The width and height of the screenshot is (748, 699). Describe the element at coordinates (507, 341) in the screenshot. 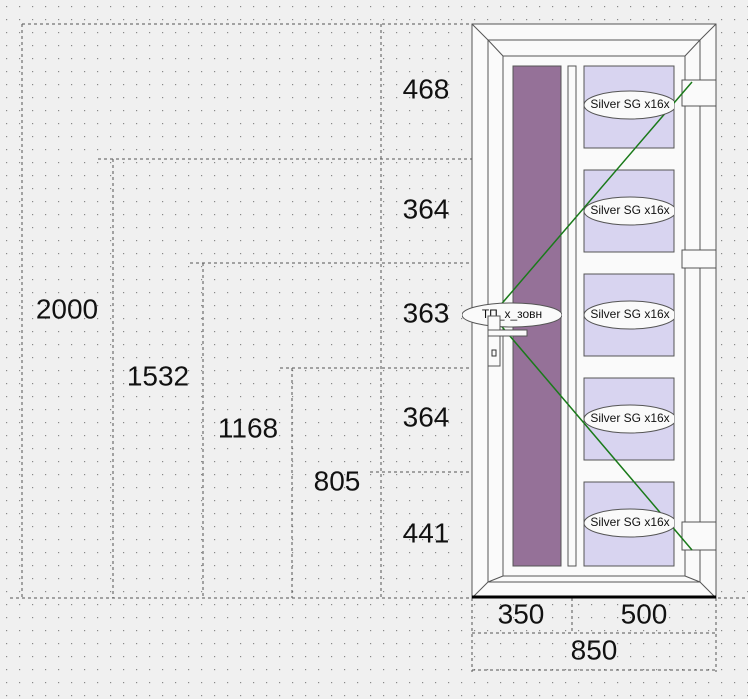

I see `handle` at that location.